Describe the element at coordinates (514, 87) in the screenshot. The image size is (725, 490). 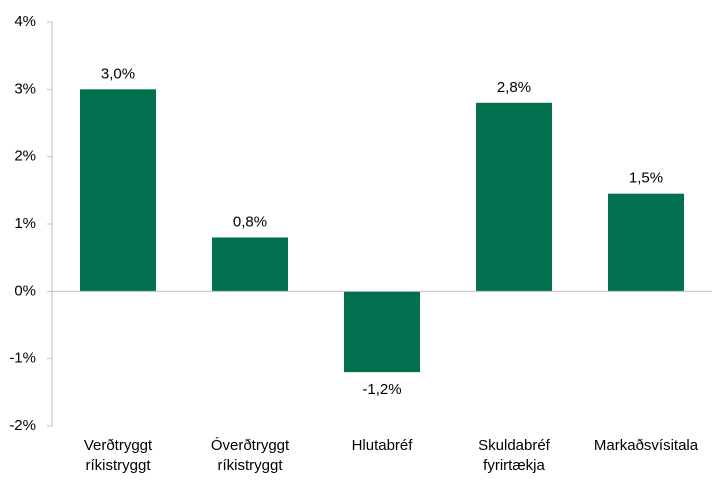
I see `value-label: 2,8%` at that location.